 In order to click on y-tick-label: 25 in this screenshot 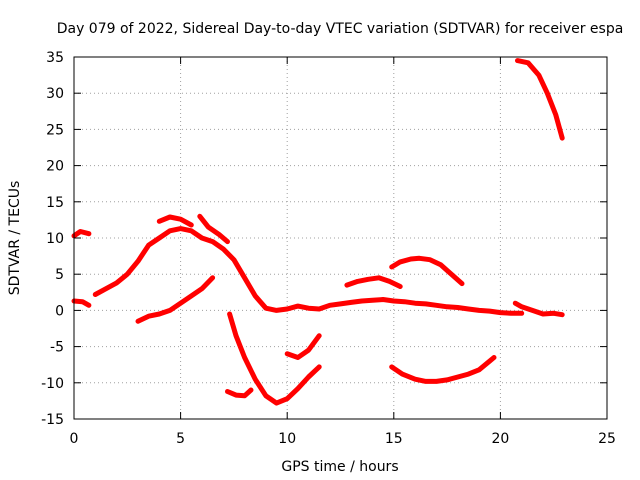, I will do `click(55, 130)`.